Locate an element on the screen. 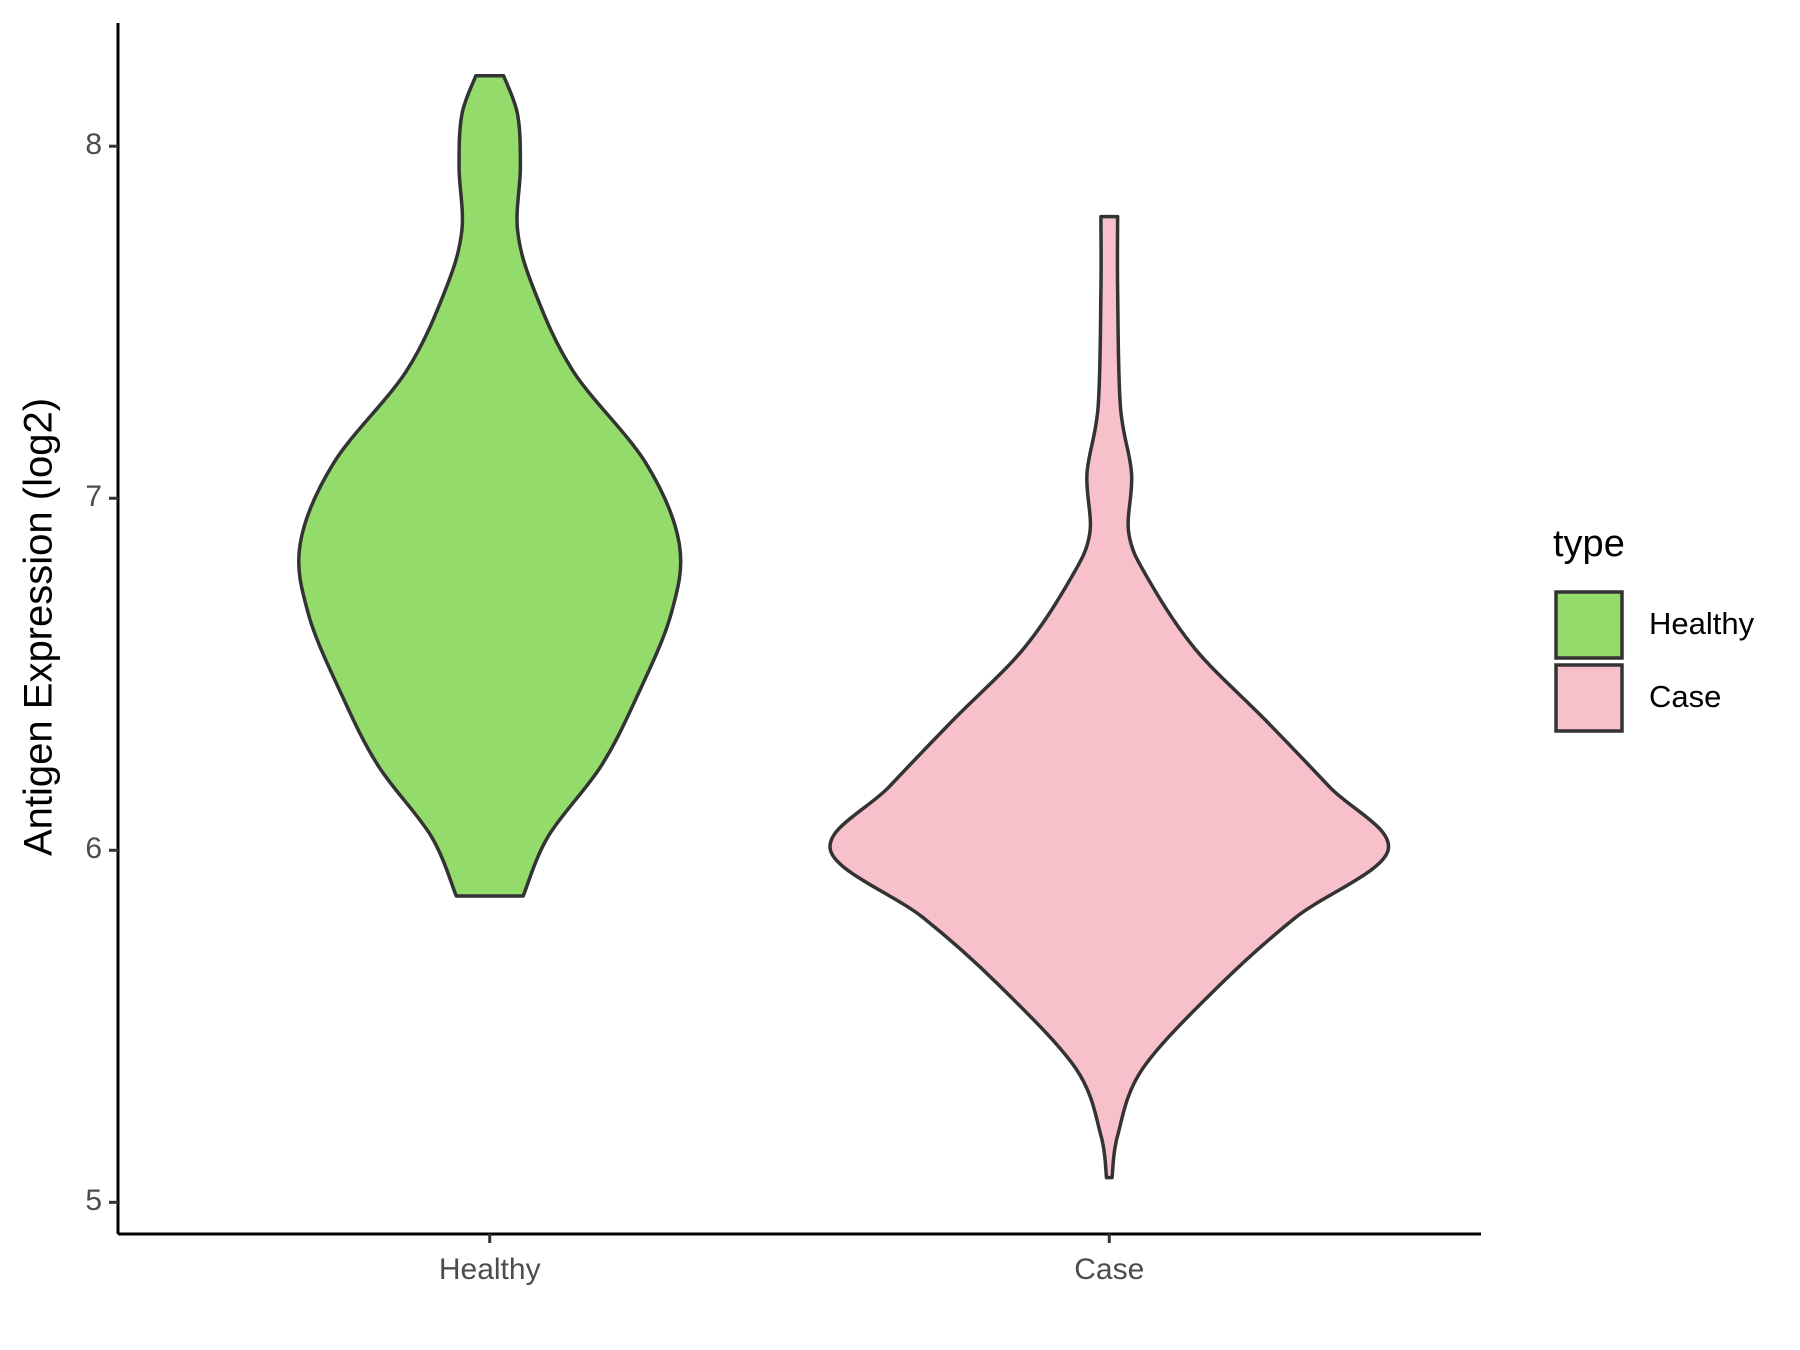 The image size is (1800, 1350). violin is located at coordinates (489, 486).